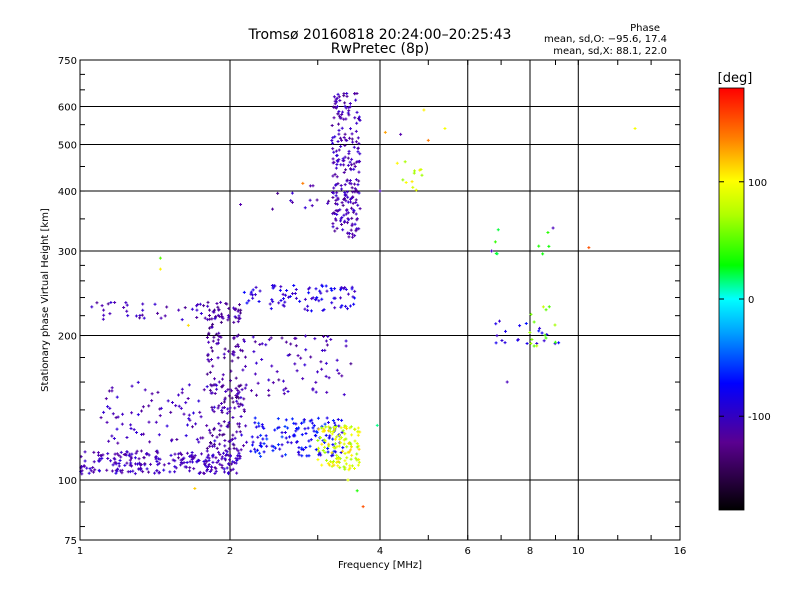 The height and width of the screenshot is (600, 800). What do you see at coordinates (230, 551) in the screenshot?
I see `x-tick-label: 2` at bounding box center [230, 551].